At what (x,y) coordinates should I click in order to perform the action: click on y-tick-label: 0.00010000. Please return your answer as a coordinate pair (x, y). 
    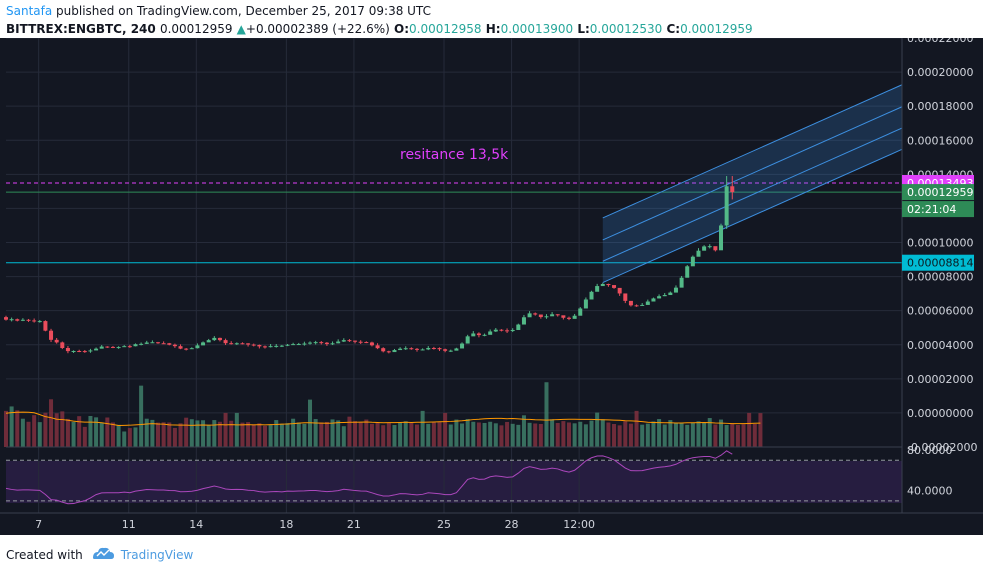
    Looking at the image, I should click on (940, 243).